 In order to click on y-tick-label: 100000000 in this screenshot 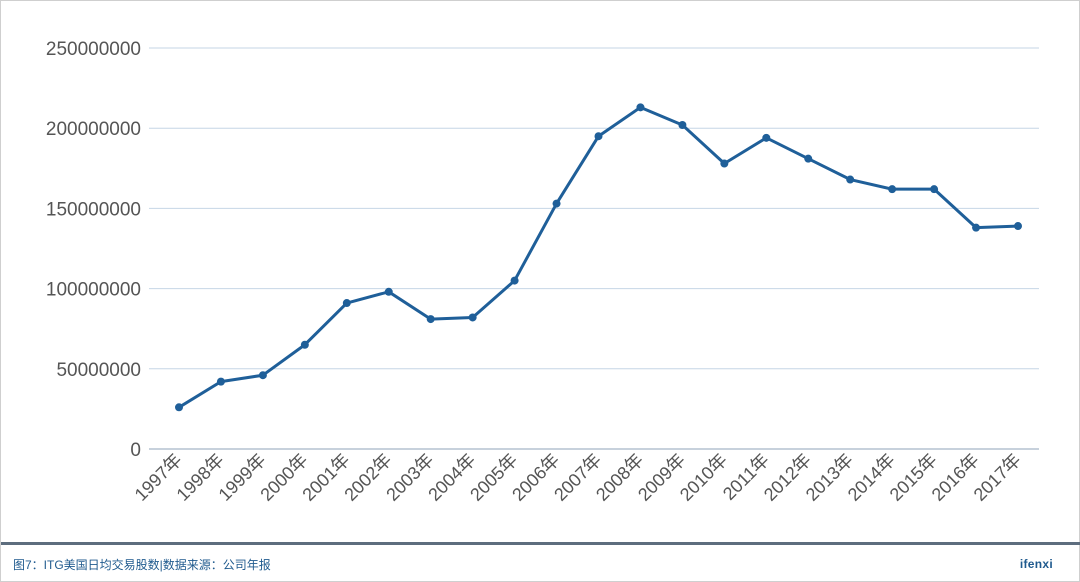, I will do `click(93, 290)`.